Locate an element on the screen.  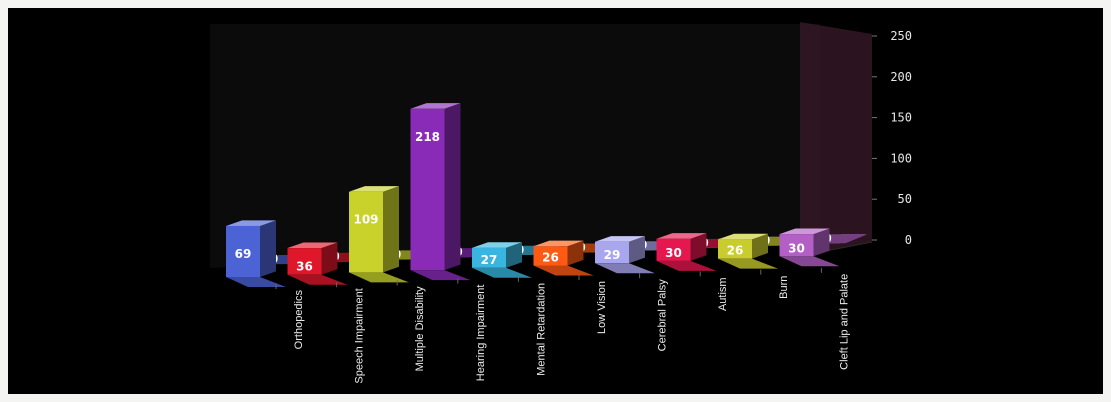
y-tick-label: 50 is located at coordinates (905, 199).